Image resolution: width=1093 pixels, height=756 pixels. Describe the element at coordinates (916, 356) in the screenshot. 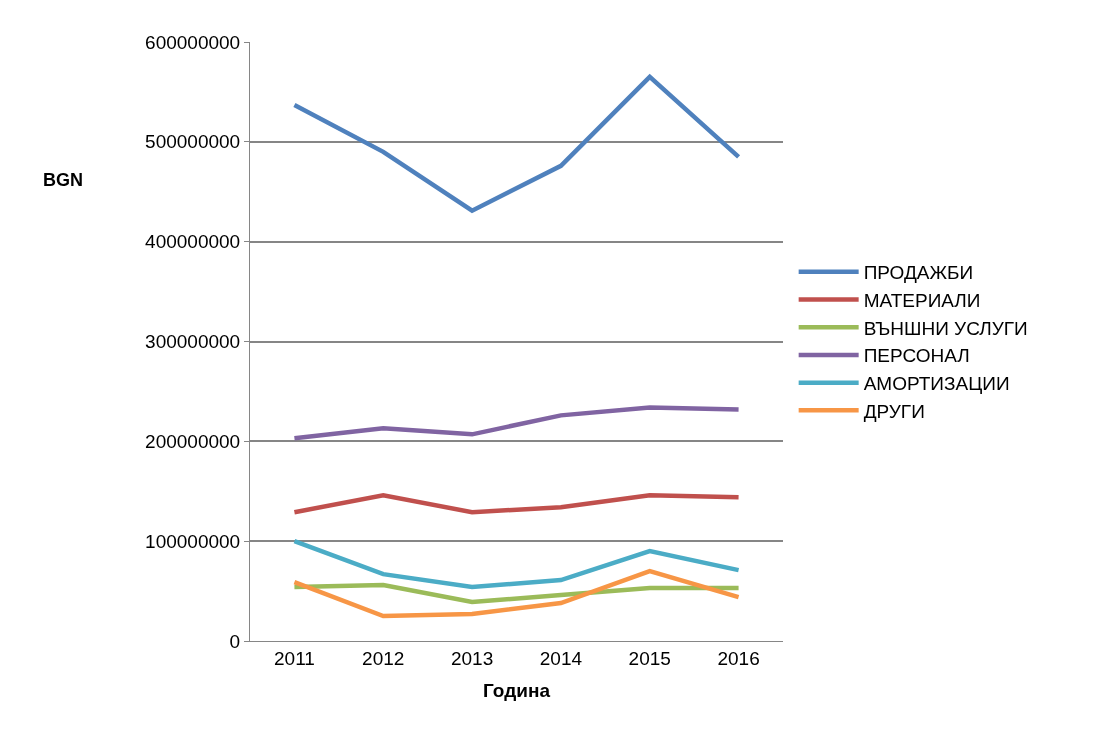

I see `legend-label: ПЕРСОНАЛ` at that location.